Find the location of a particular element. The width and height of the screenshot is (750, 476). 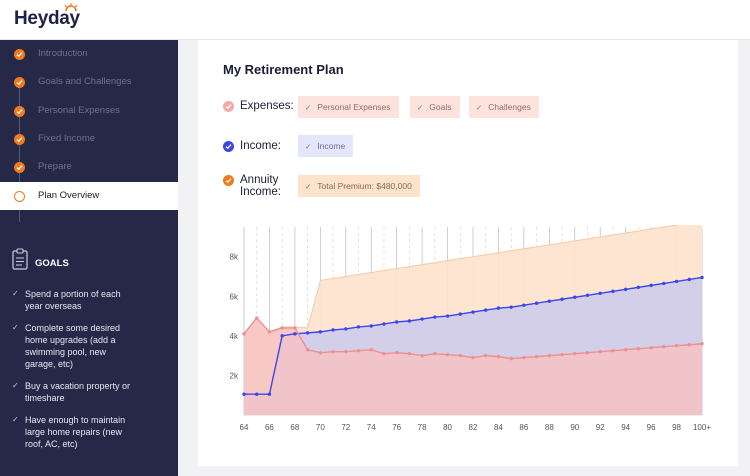

step-introduction: Introduction is located at coordinates (89, 54).